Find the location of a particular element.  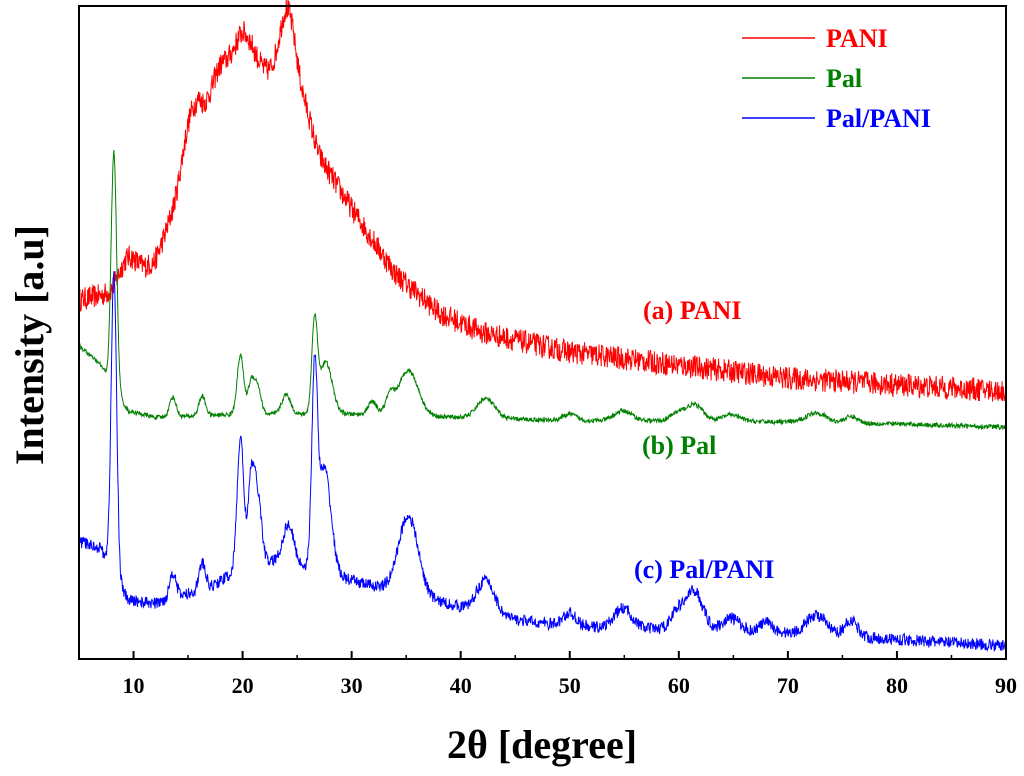

legend-label-pani: PANI is located at coordinates (857, 38).